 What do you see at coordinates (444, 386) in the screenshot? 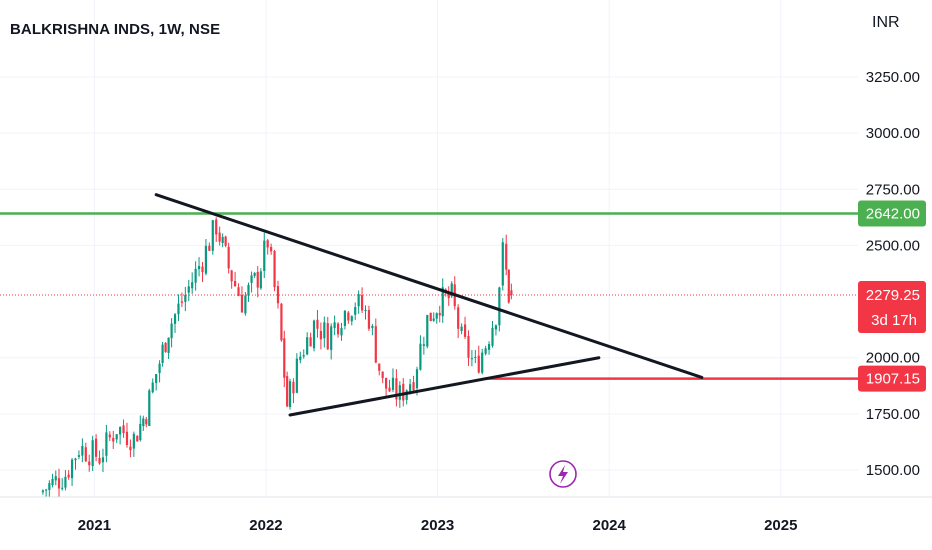
I see `lower-trendline` at bounding box center [444, 386].